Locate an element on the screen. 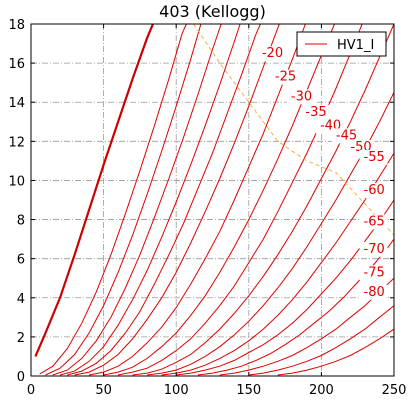 This screenshot has height=402, width=412. curve-label: -65 is located at coordinates (374, 221).